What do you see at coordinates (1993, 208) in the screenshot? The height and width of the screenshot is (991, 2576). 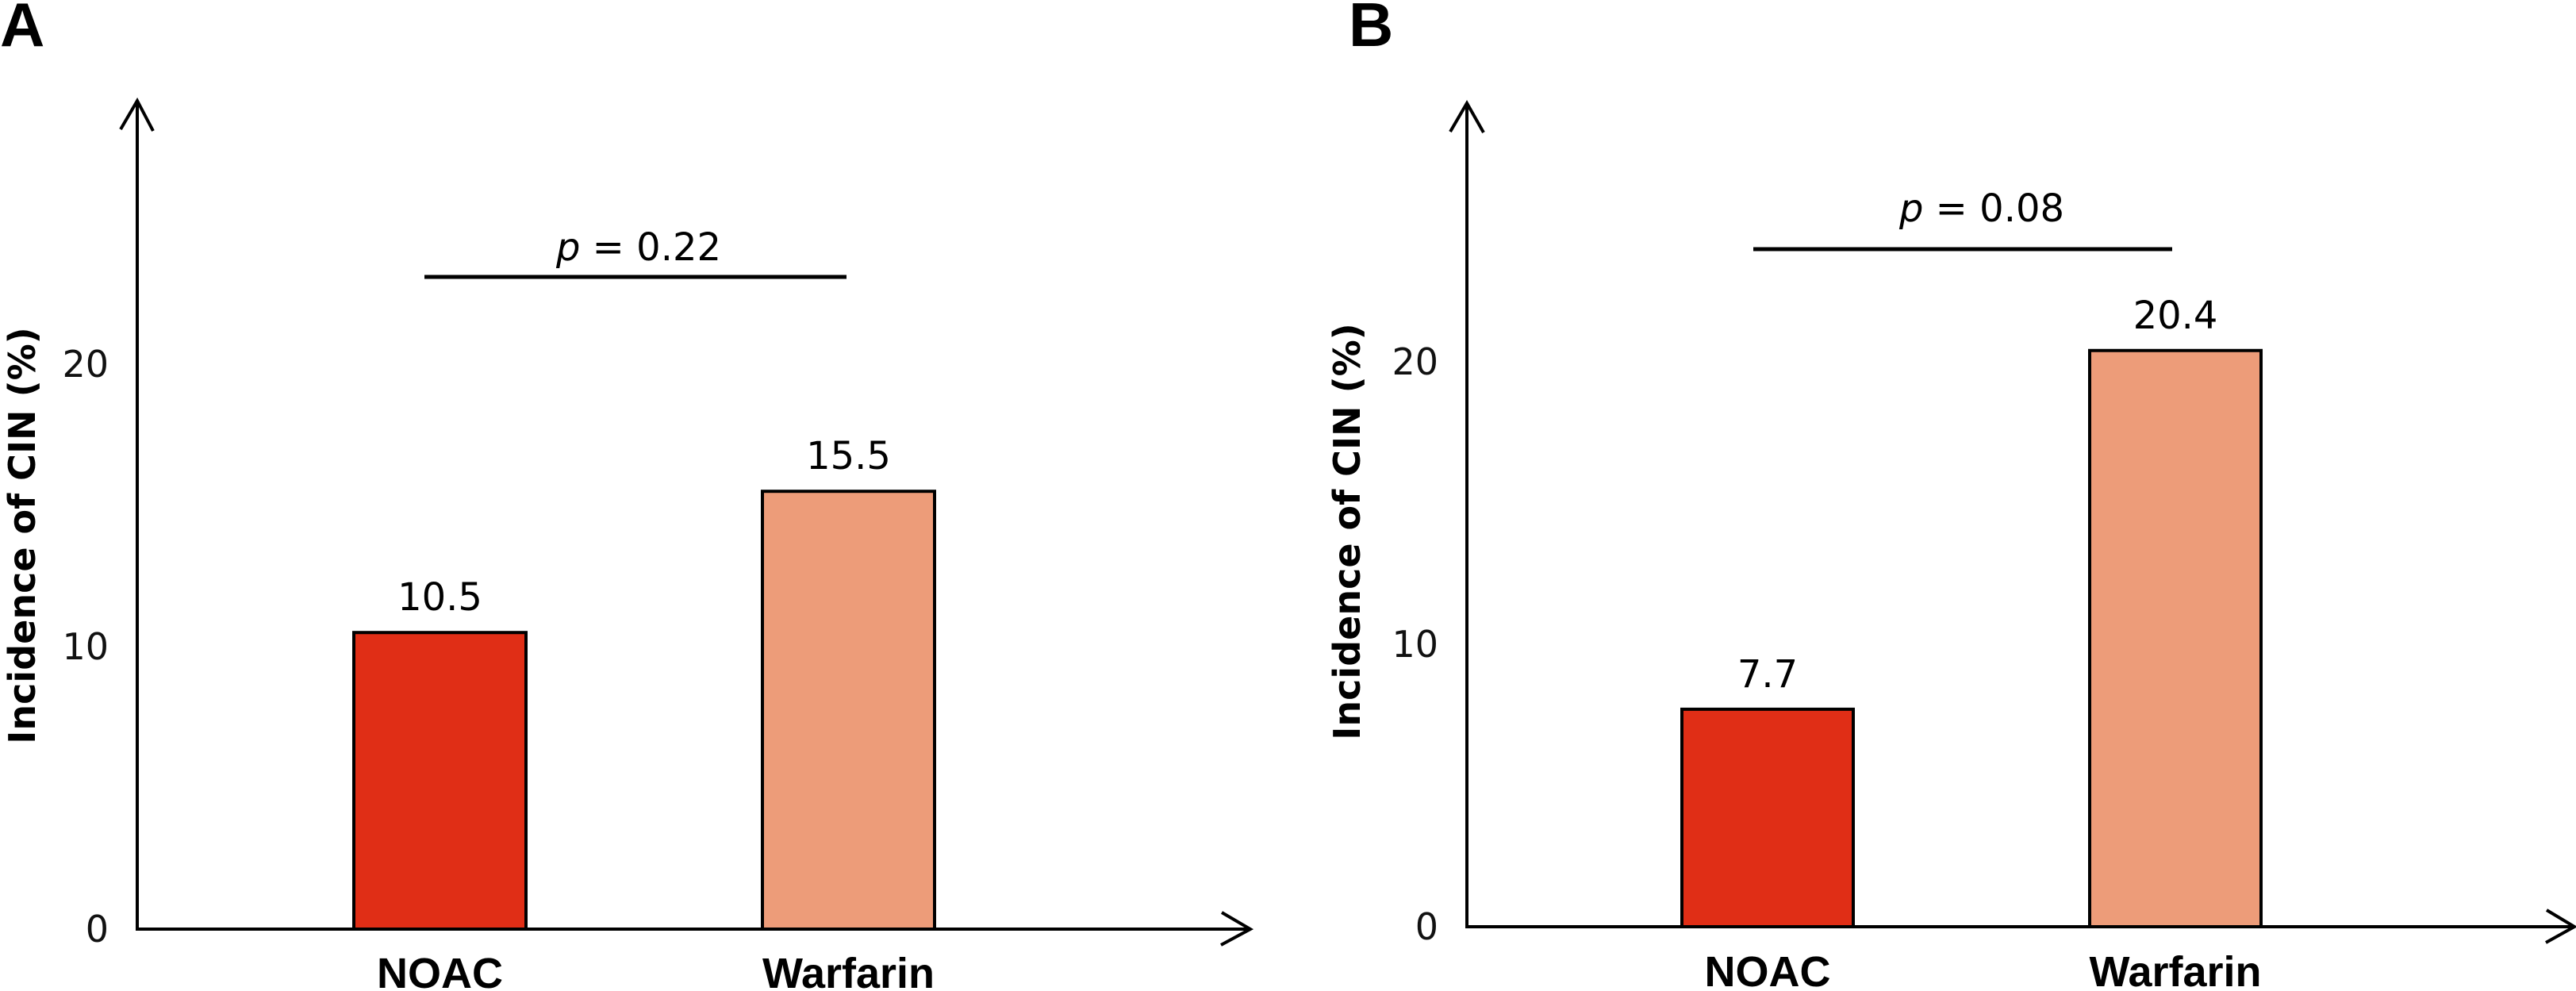 I see `p-value-text: = 0.08` at bounding box center [1993, 208].